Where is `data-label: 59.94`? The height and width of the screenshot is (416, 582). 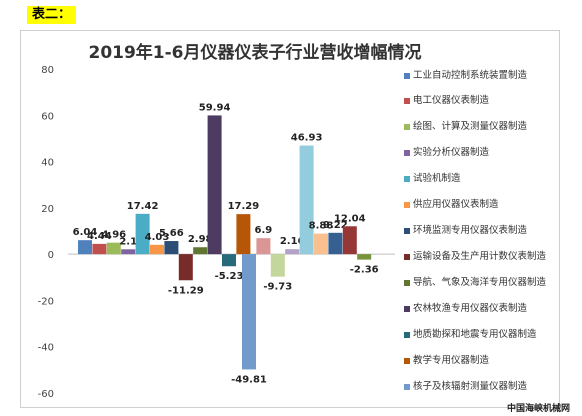
data-label: 59.94 is located at coordinates (215, 107).